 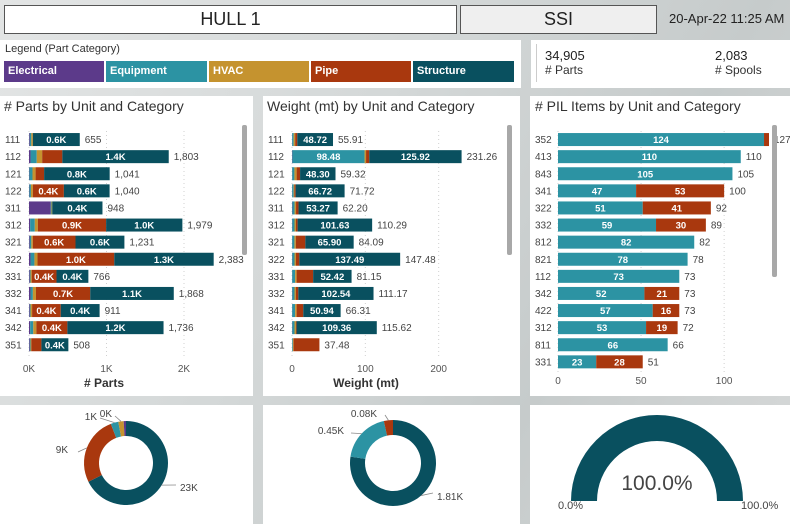 What do you see at coordinates (113, 311) in the screenshot?
I see `bar-total-label: 911` at bounding box center [113, 311].